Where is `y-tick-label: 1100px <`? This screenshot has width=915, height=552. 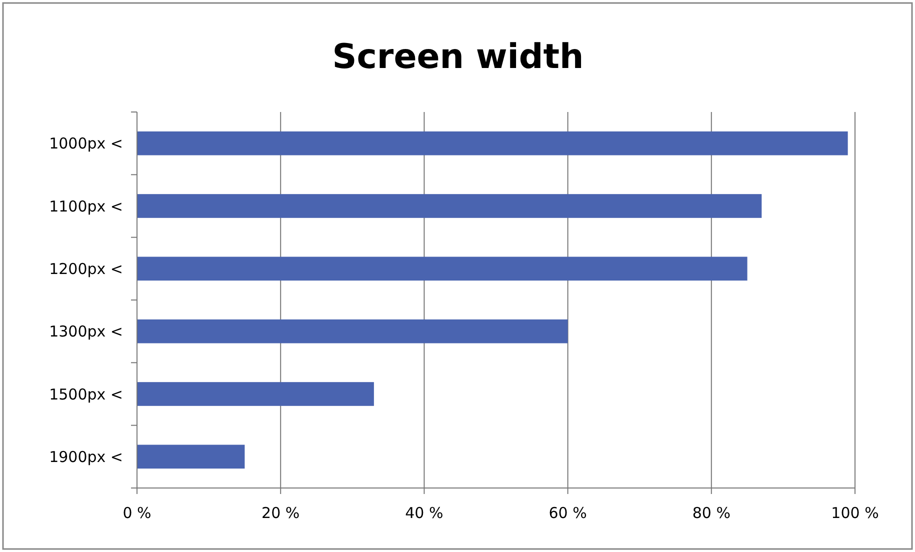
y-tick-label: 1100px < is located at coordinates (86, 206).